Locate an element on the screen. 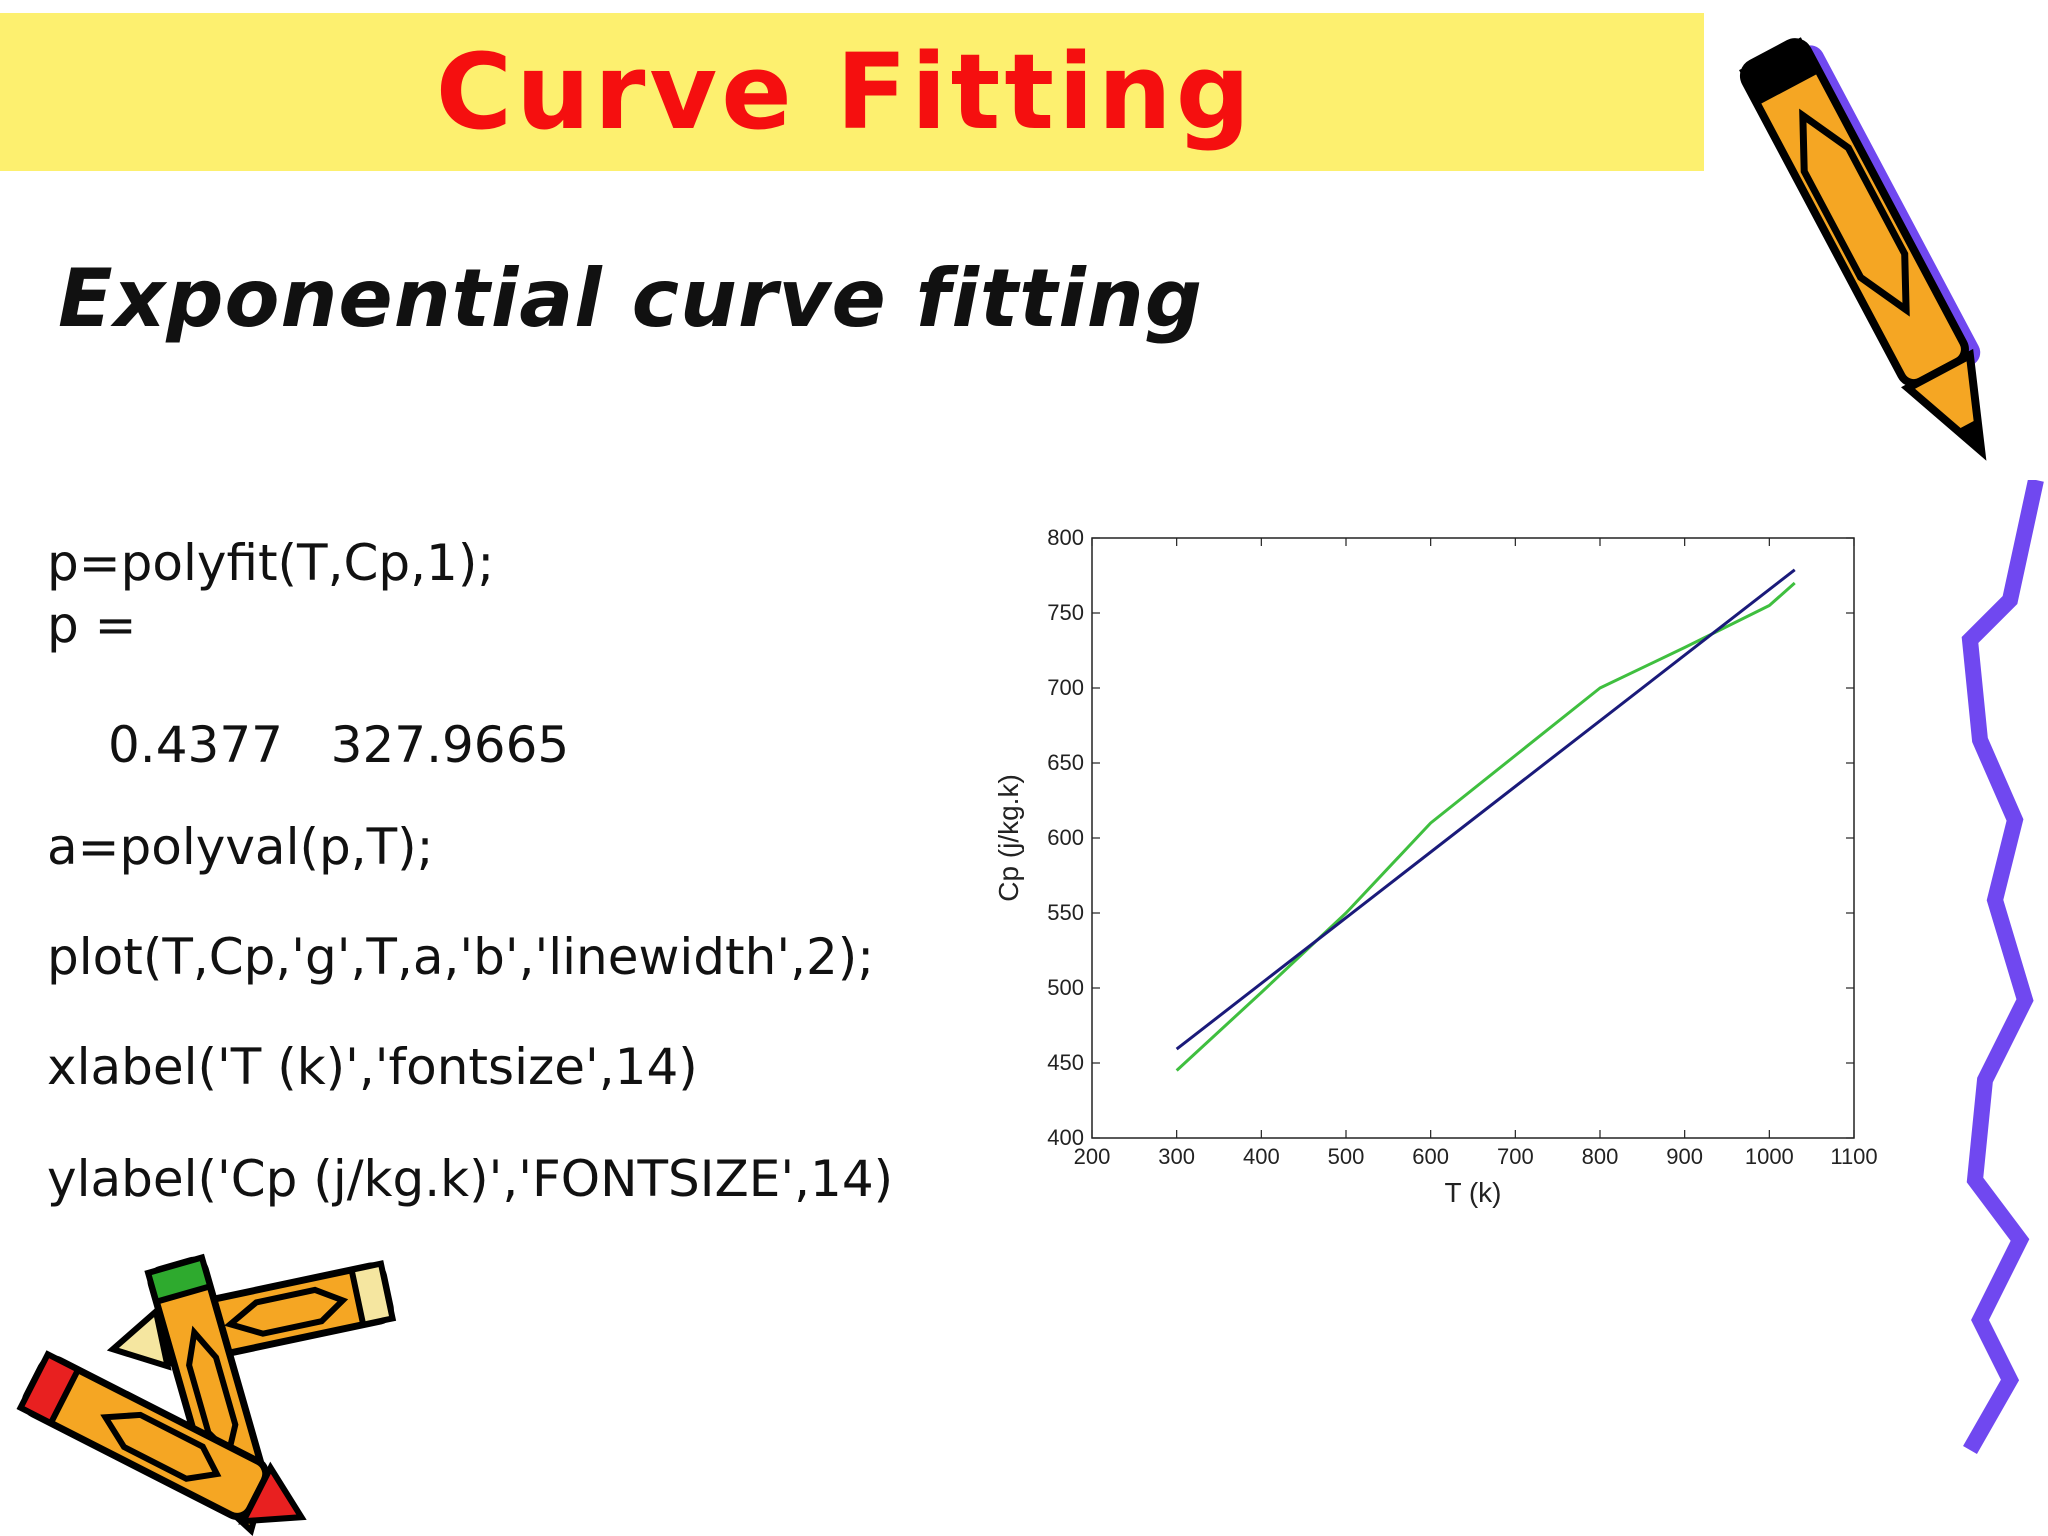 The height and width of the screenshot is (1536, 2048). y-tick-label: 500 is located at coordinates (1065, 987).